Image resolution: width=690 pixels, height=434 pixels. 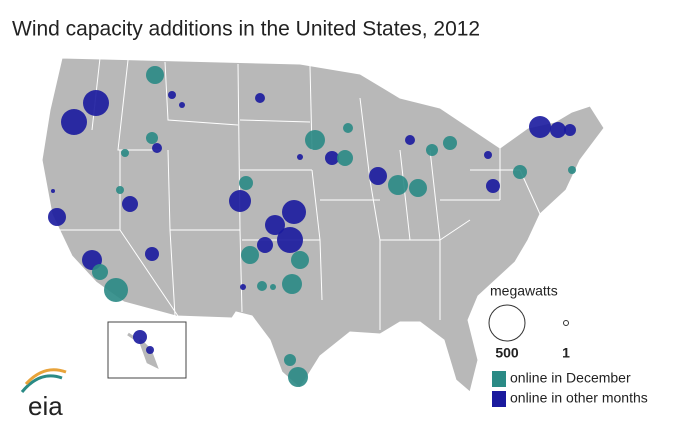 I want to click on logo-text: eia, so click(x=45, y=406).